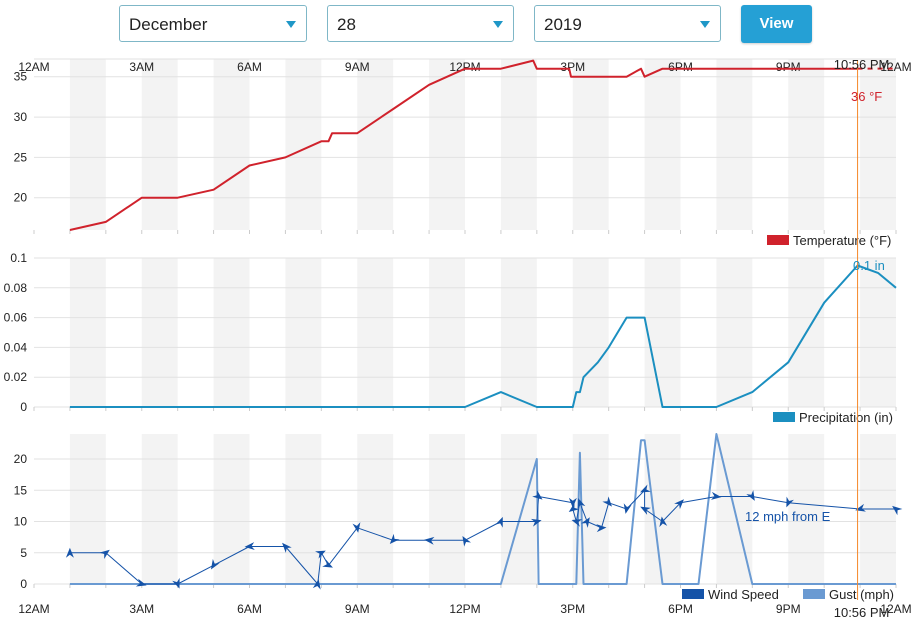  What do you see at coordinates (357, 609) in the screenshot?
I see `x-tick-label-bottom: 9AM` at bounding box center [357, 609].